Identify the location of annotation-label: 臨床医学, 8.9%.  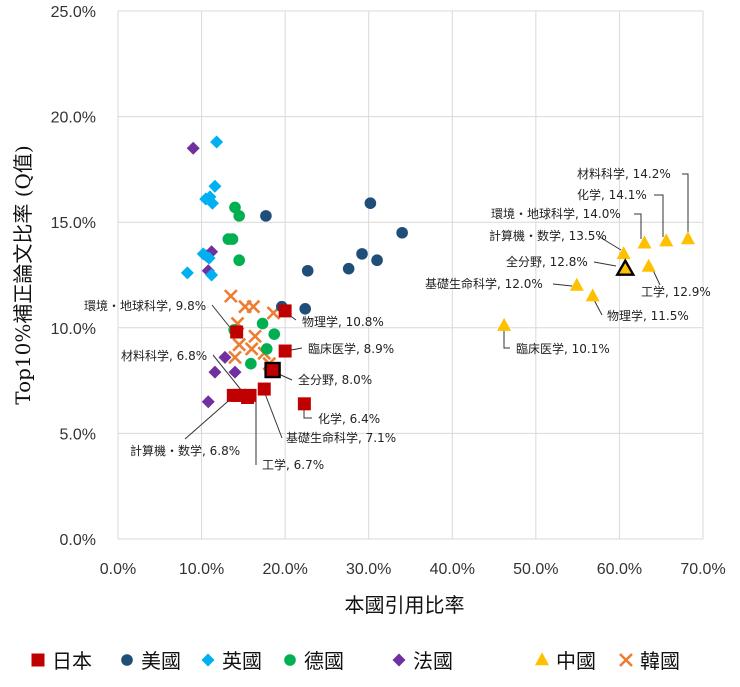
(351, 348).